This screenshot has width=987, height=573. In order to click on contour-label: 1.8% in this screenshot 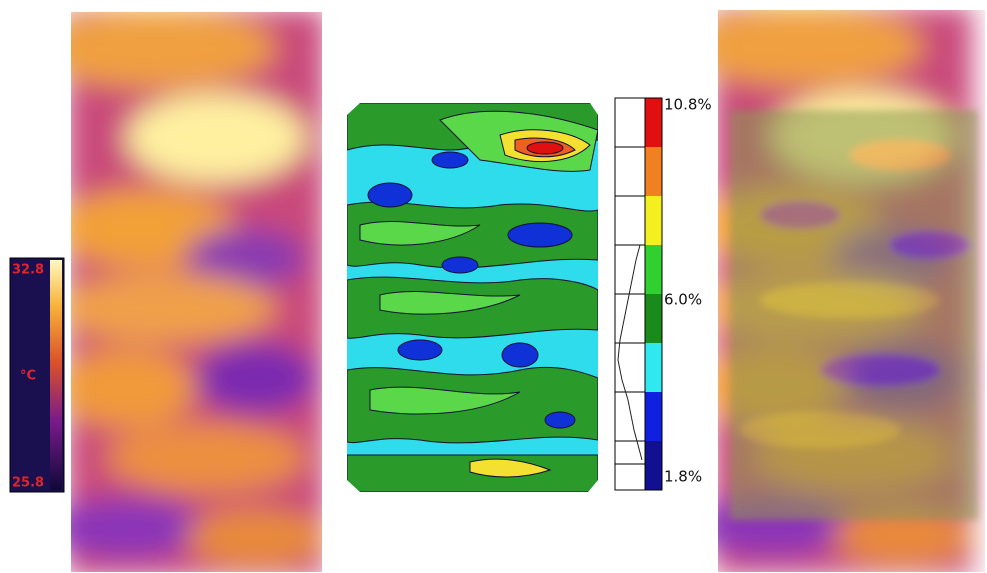, I will do `click(683, 477)`.